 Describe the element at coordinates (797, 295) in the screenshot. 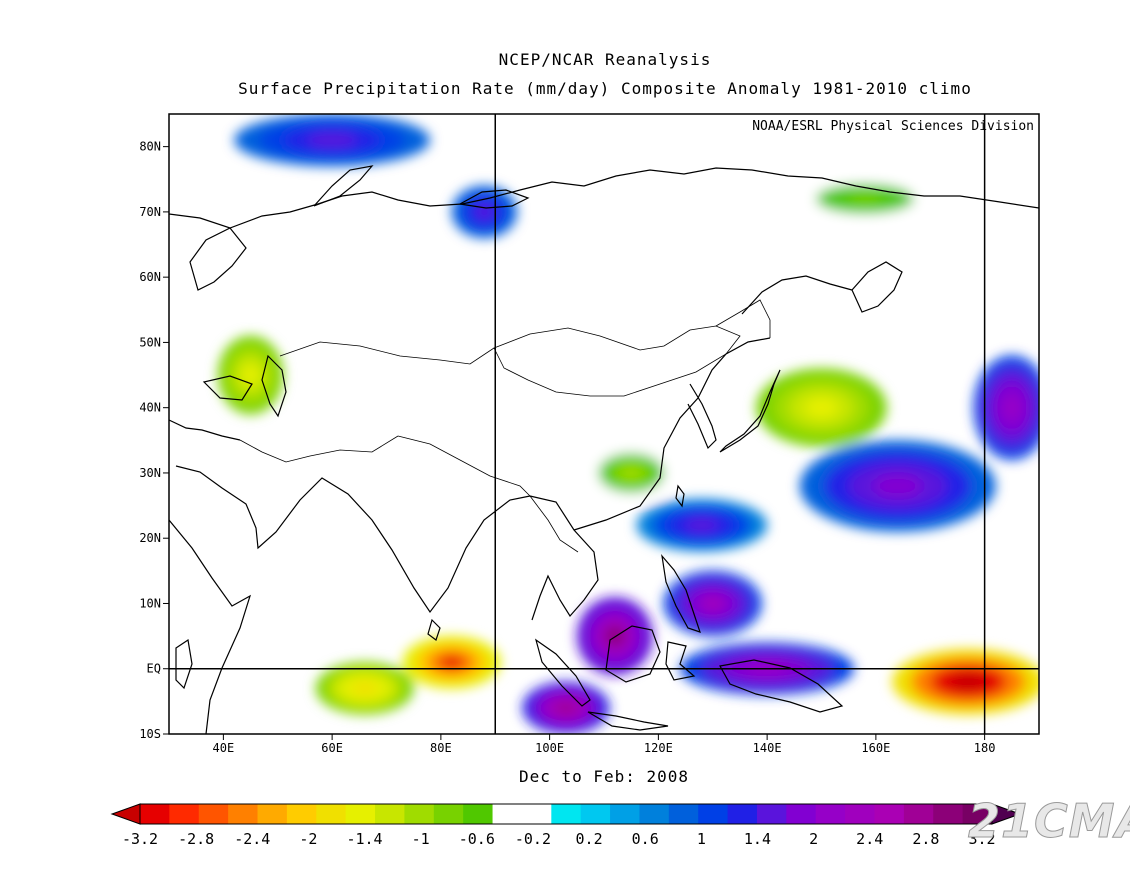

I see `coastline-okhotsk` at that location.